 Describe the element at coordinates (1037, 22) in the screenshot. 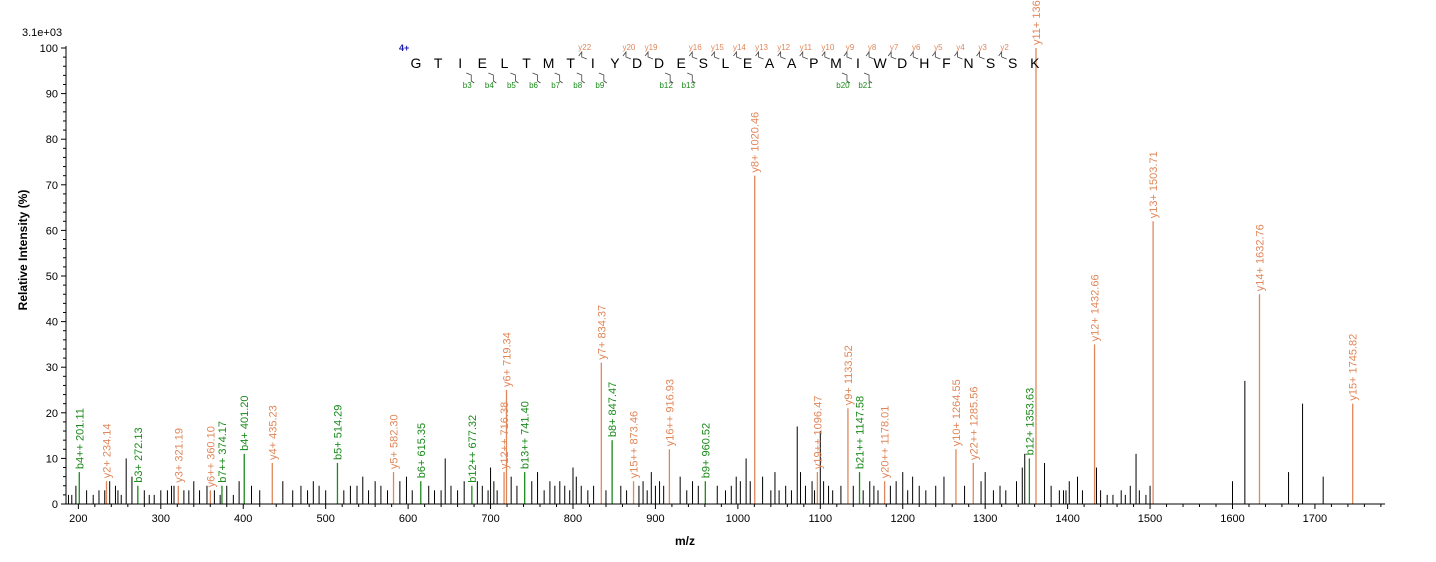

I see `peak-label: y11+ 1361.63` at that location.